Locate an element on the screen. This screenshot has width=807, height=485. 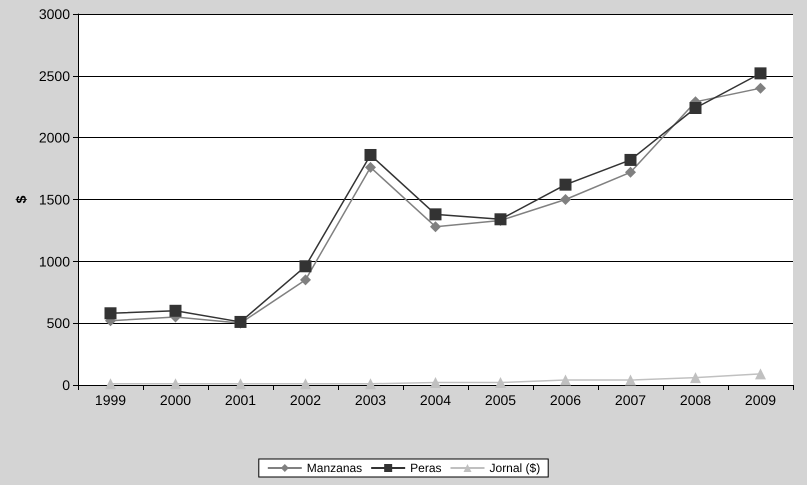
y-tick-label: 2500 is located at coordinates (54, 76).